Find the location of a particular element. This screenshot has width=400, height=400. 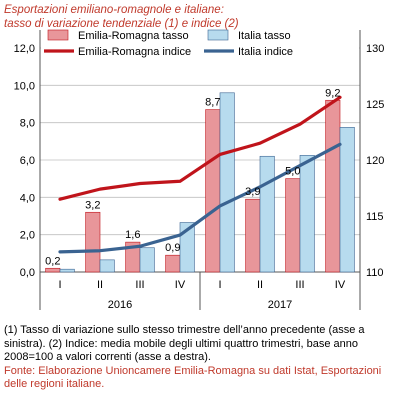

data-label: 8,7 is located at coordinates (212, 103).